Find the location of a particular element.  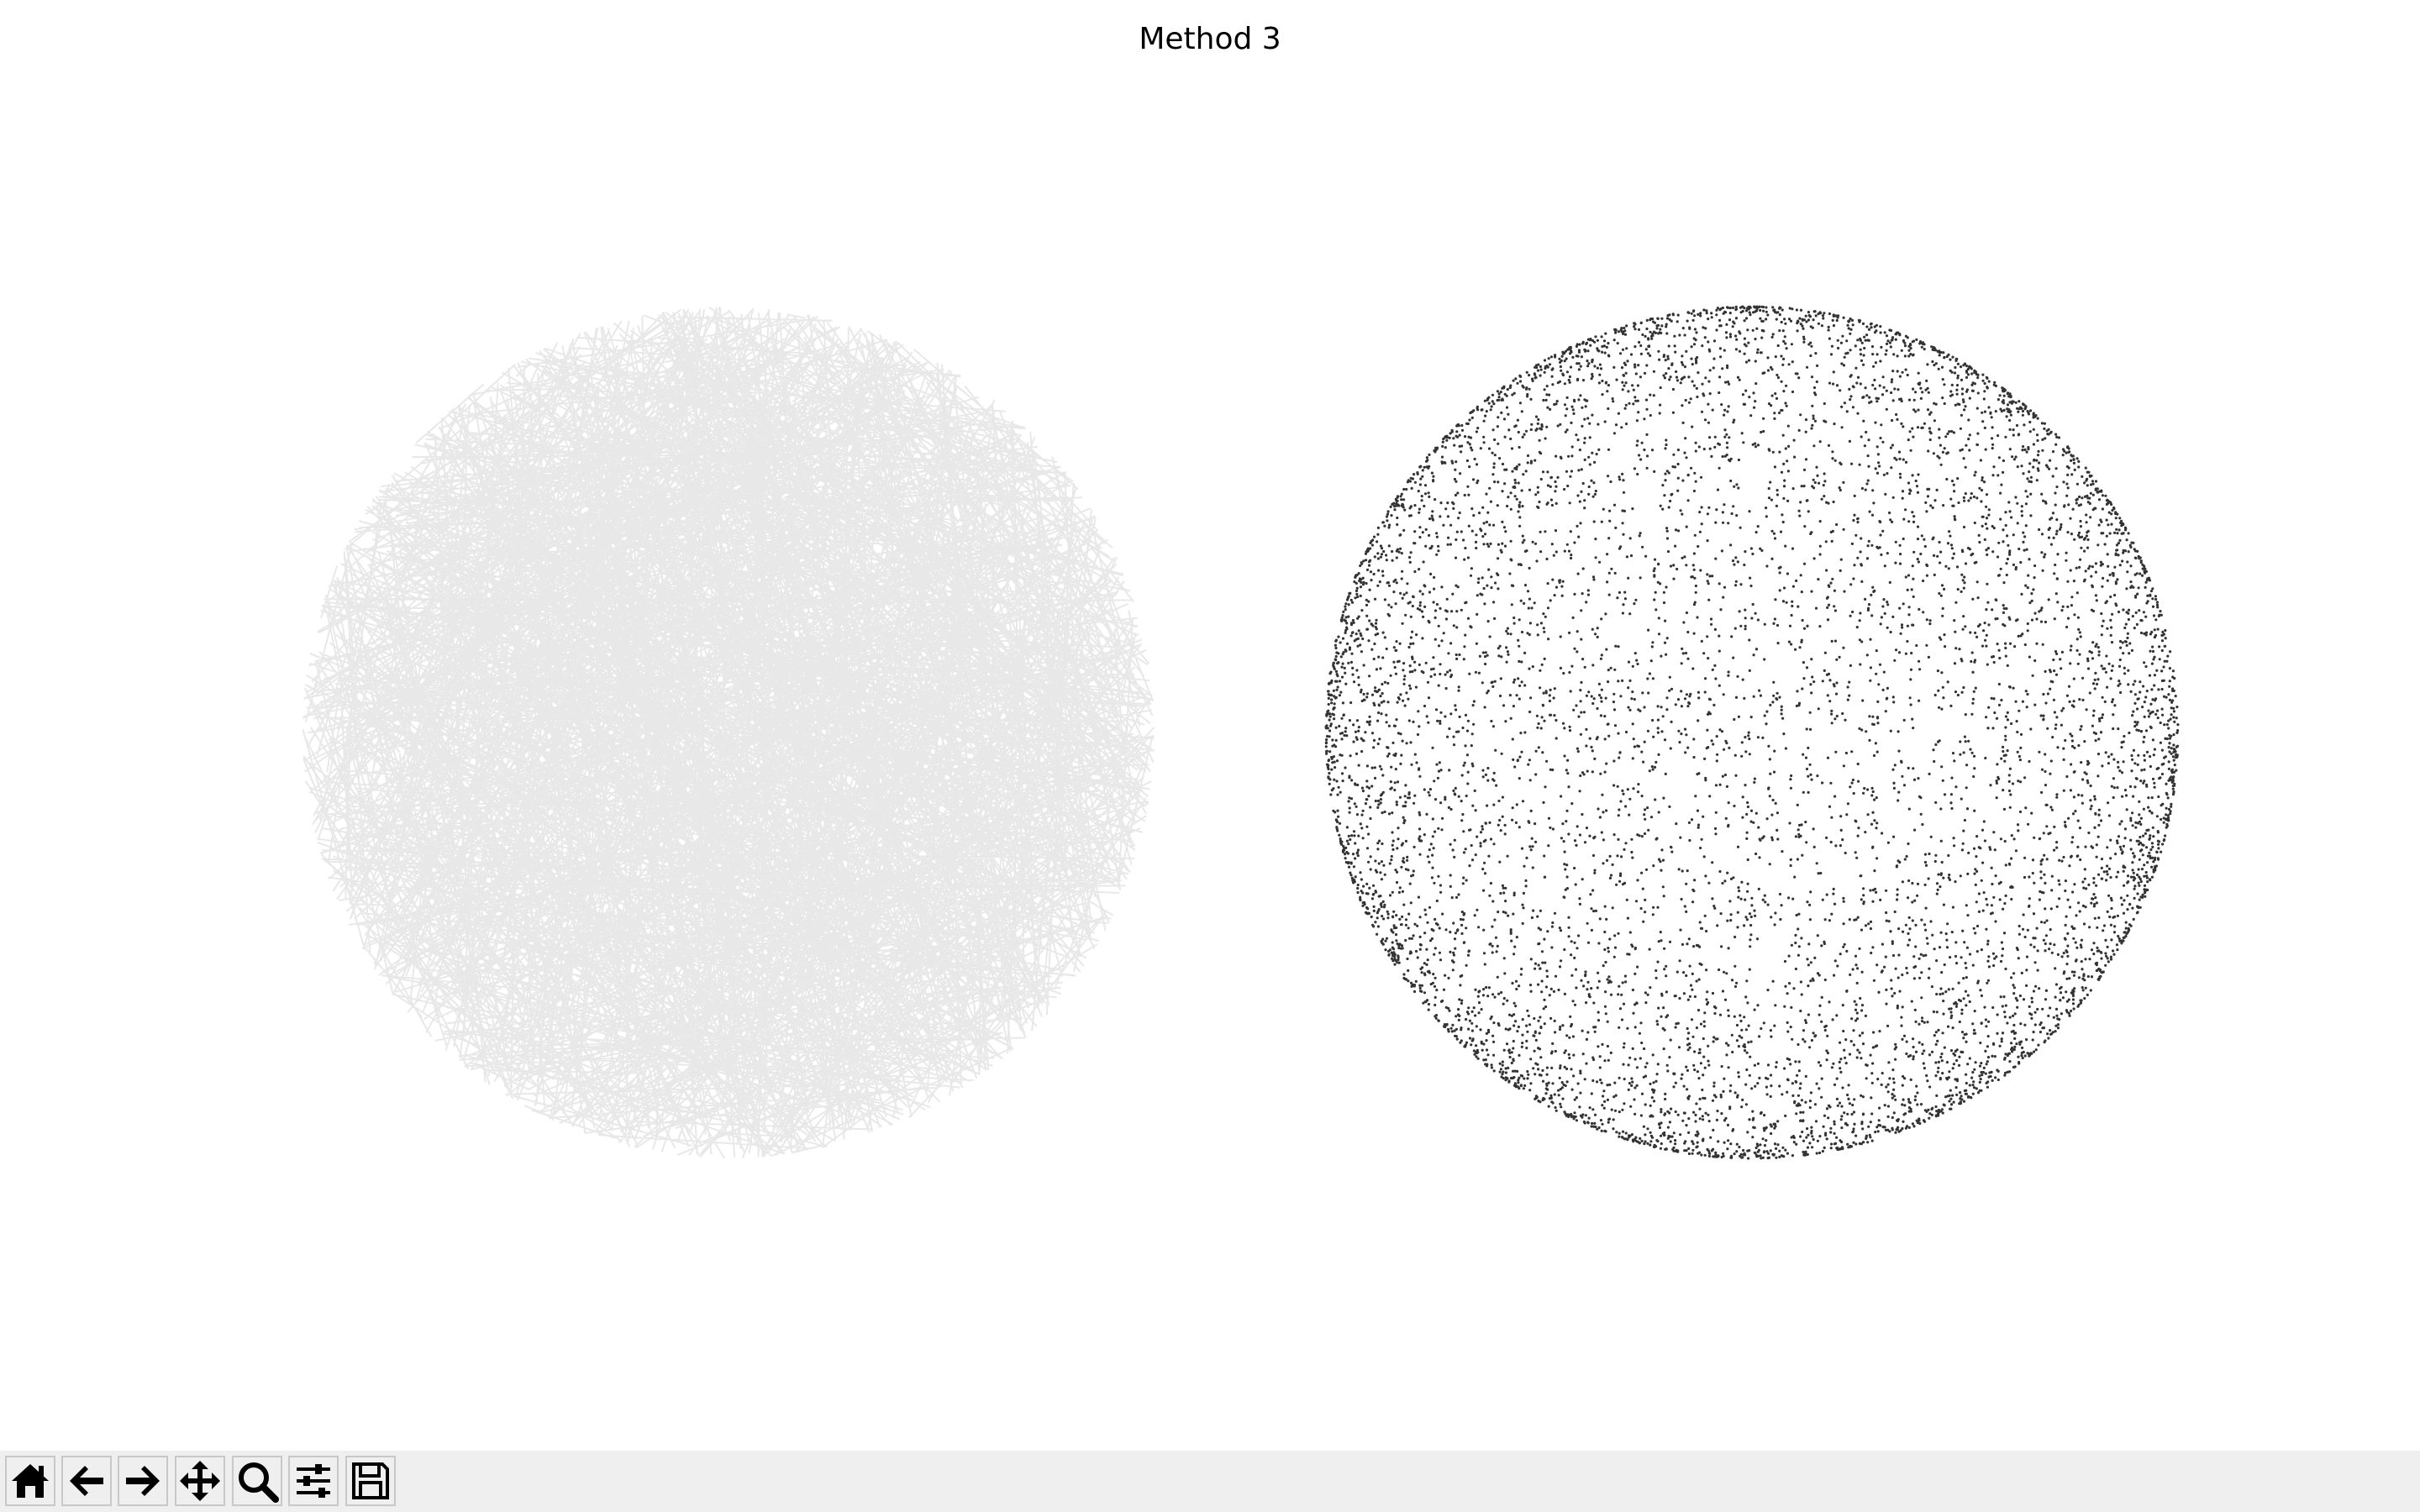

back-button is located at coordinates (86, 1481).